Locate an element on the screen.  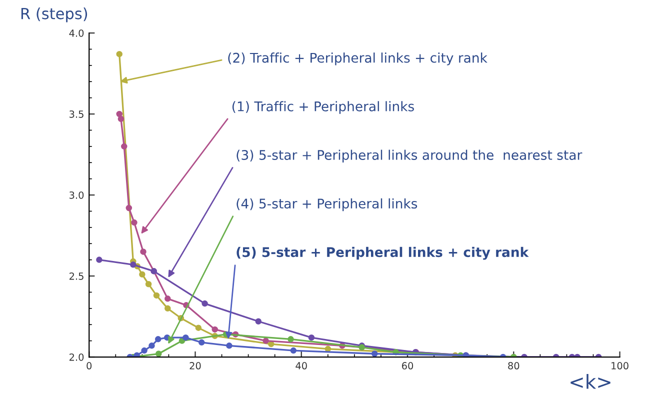
y-tick-label: 3.5 is located at coordinates (77, 114).